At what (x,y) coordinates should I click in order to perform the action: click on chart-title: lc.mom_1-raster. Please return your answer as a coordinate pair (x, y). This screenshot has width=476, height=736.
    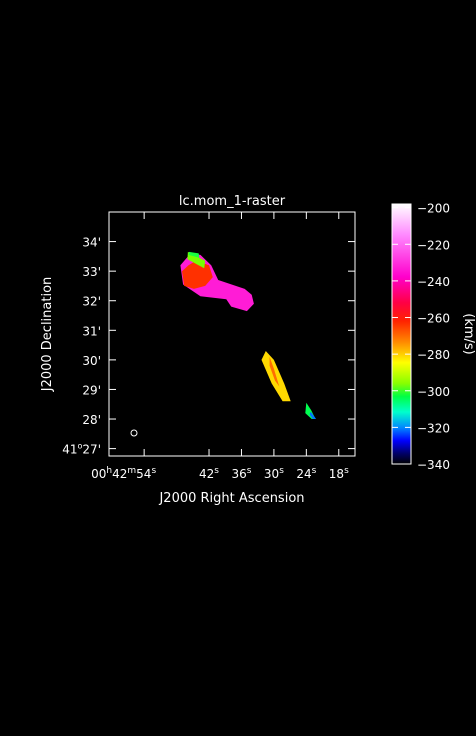
    Looking at the image, I should click on (232, 201).